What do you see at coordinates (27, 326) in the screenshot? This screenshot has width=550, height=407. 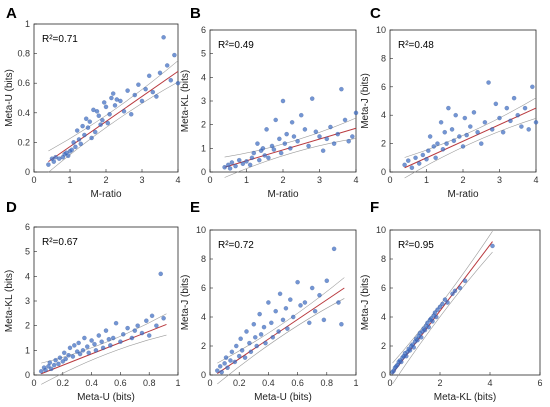 I see `panel-d-y-tick-label: 2` at bounding box center [27, 326].